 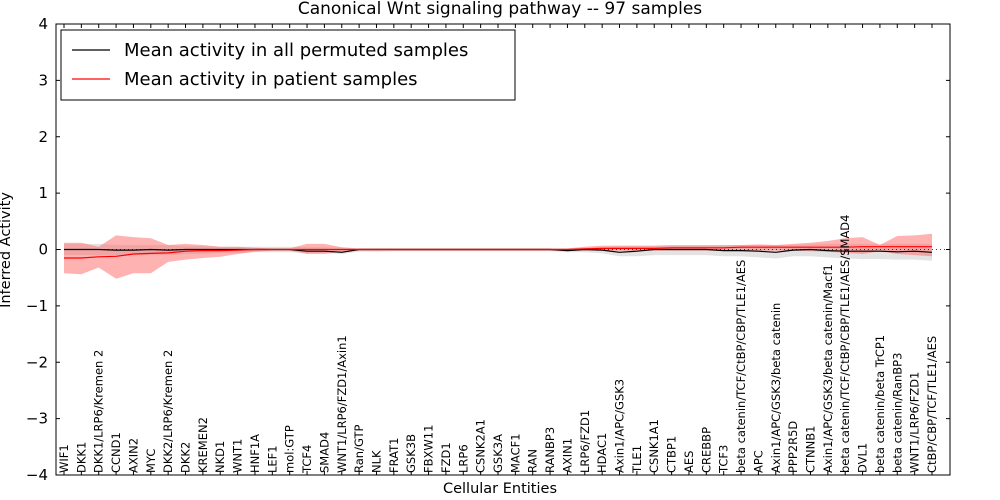 What do you see at coordinates (758, 461) in the screenshot?
I see `x-tick-label: APC` at bounding box center [758, 461].